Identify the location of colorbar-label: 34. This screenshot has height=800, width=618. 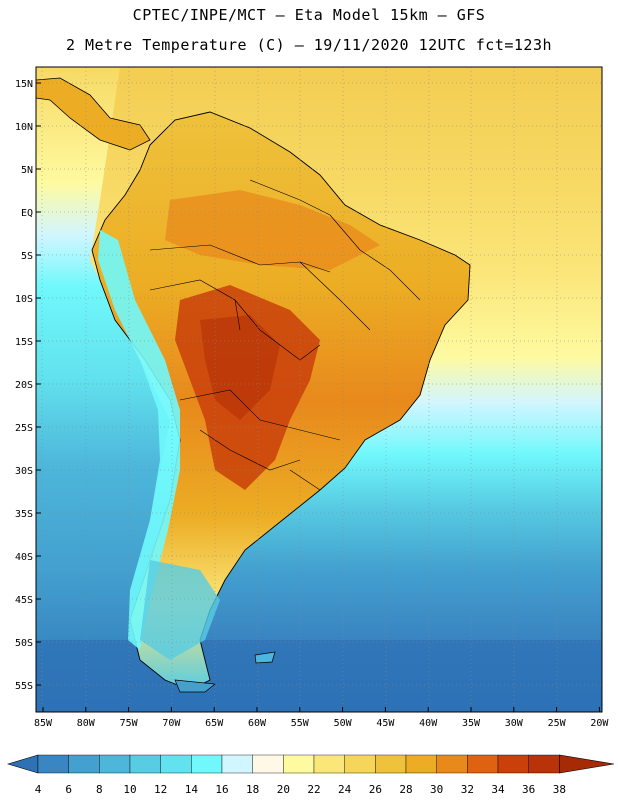
(498, 789).